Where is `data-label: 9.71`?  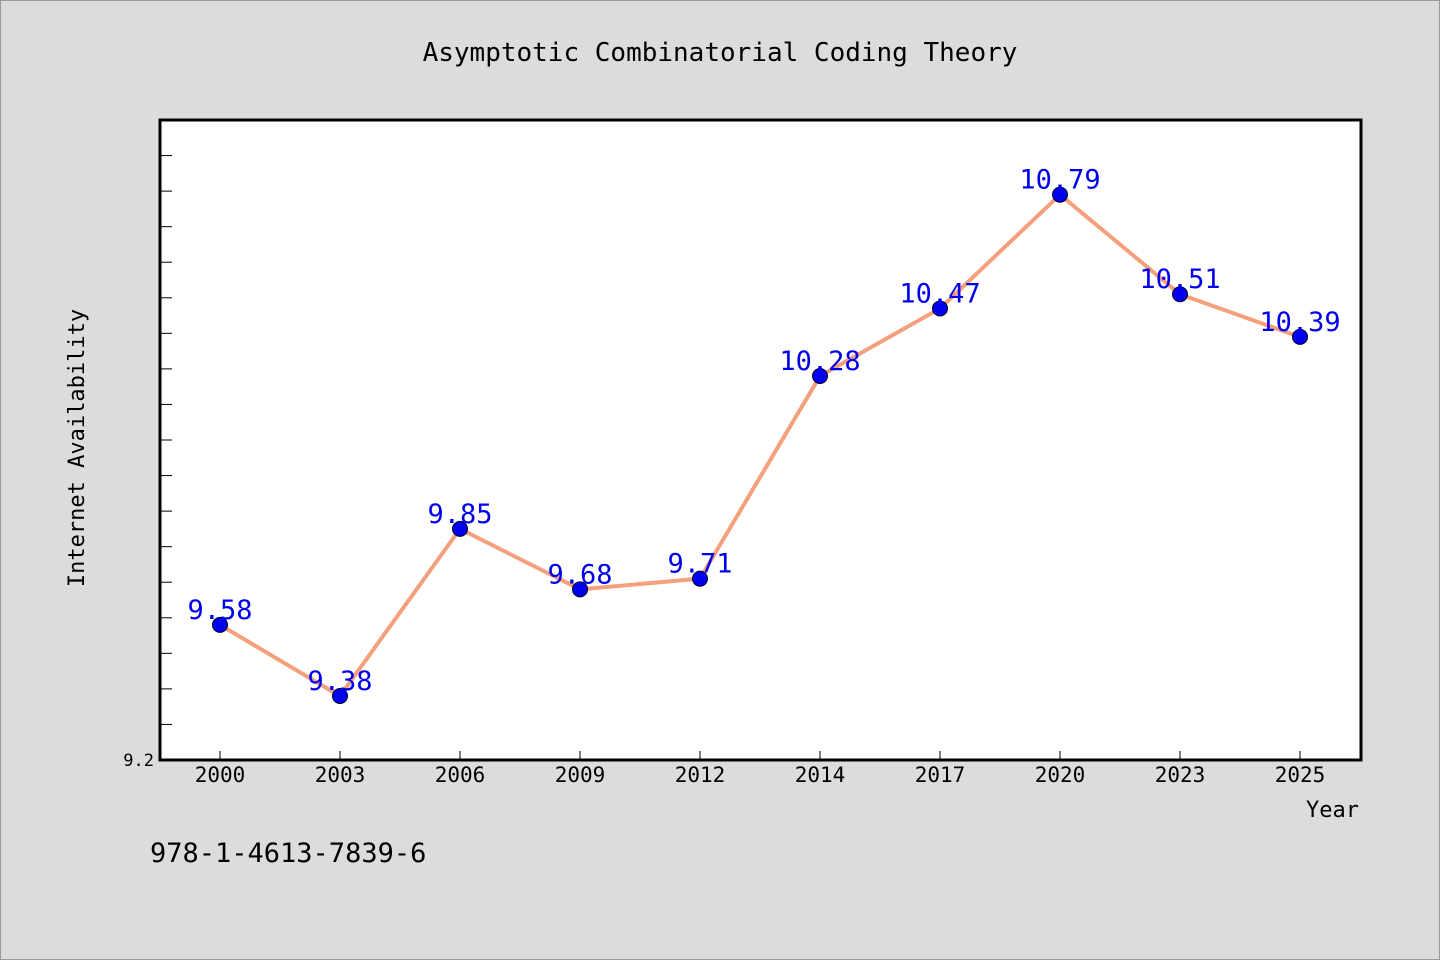 data-label: 9.71 is located at coordinates (699, 564).